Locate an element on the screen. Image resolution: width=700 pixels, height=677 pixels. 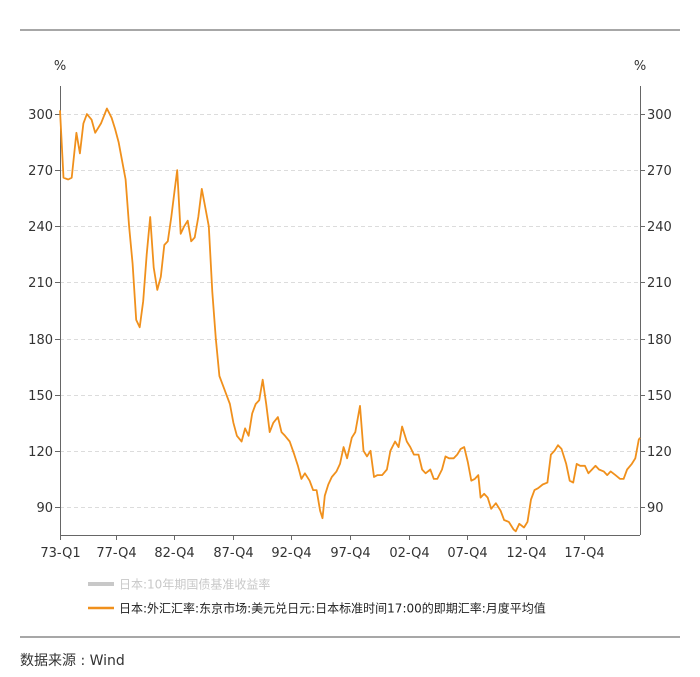
y-tick-label-right: 210 is located at coordinates (659, 283).